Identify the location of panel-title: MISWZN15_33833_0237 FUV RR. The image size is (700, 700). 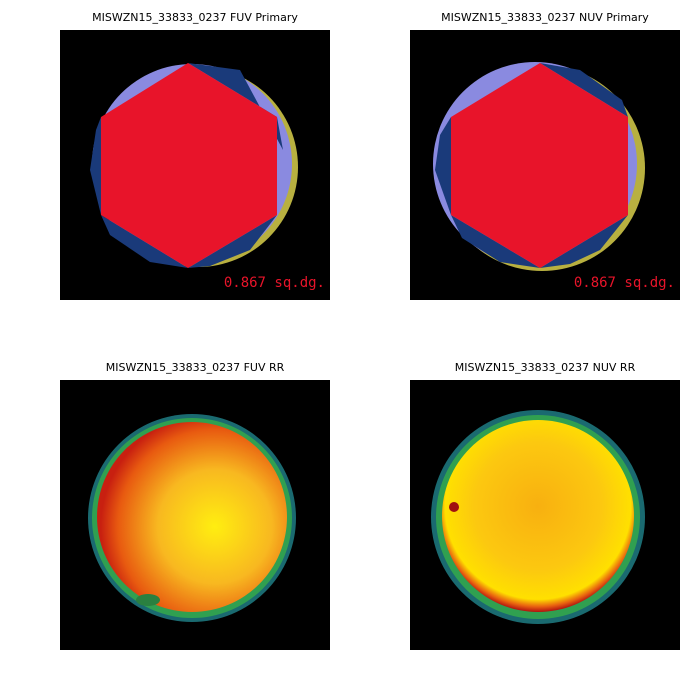
(195, 367).